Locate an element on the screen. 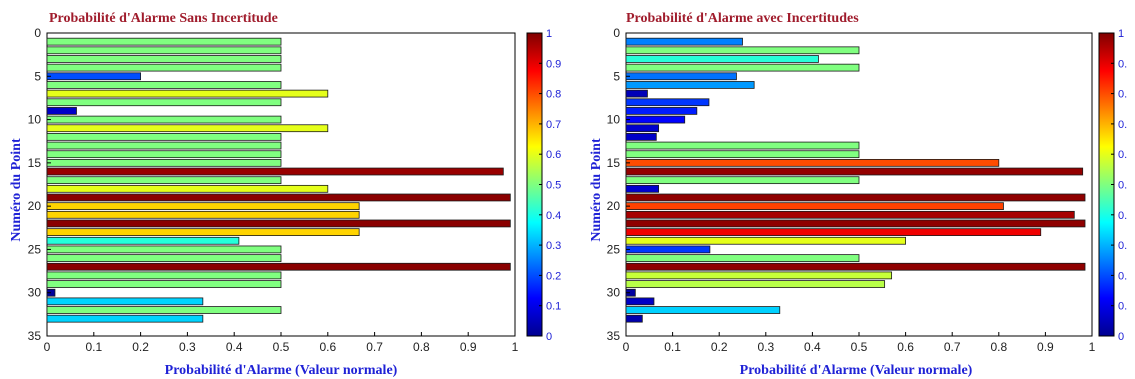 The width and height of the screenshot is (1135, 379). colorbar-tick-label: 0.8 is located at coordinates (553, 95).